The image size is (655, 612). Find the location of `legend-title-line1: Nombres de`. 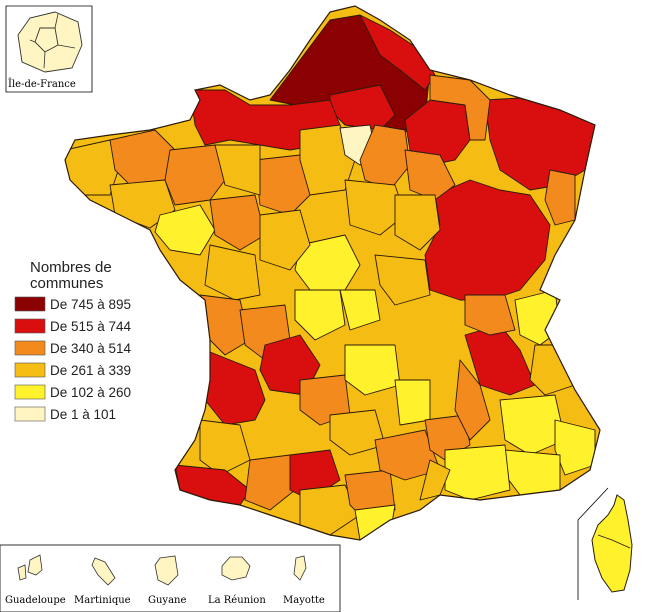

legend-title-line1: Nombres de is located at coordinates (71, 267).